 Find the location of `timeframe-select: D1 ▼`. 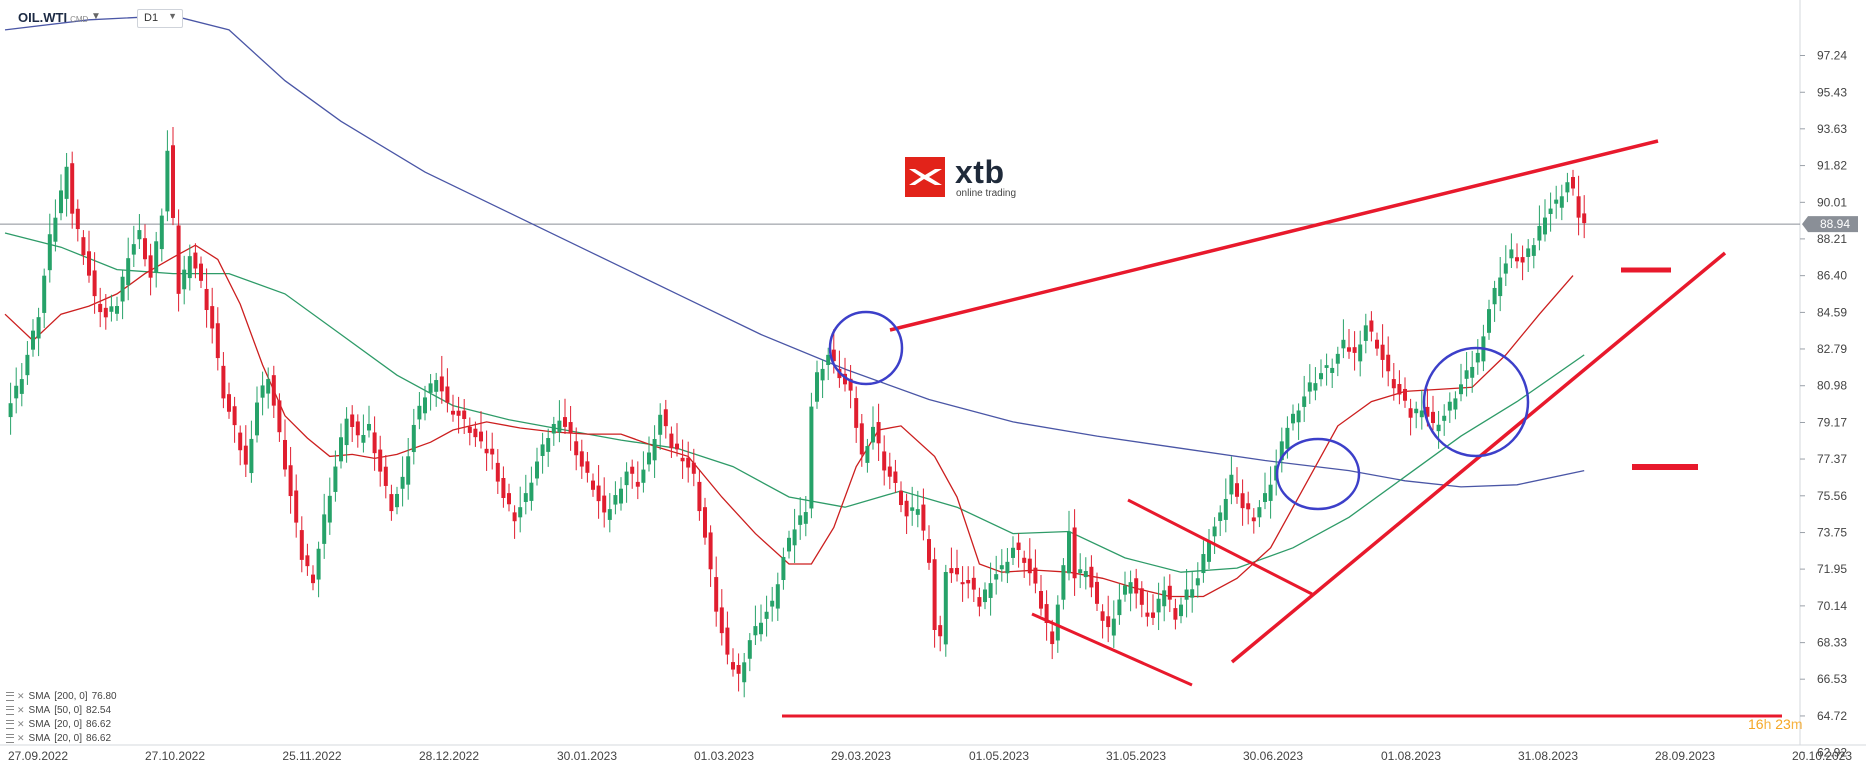

timeframe-select: D1 ▼ is located at coordinates (160, 18).